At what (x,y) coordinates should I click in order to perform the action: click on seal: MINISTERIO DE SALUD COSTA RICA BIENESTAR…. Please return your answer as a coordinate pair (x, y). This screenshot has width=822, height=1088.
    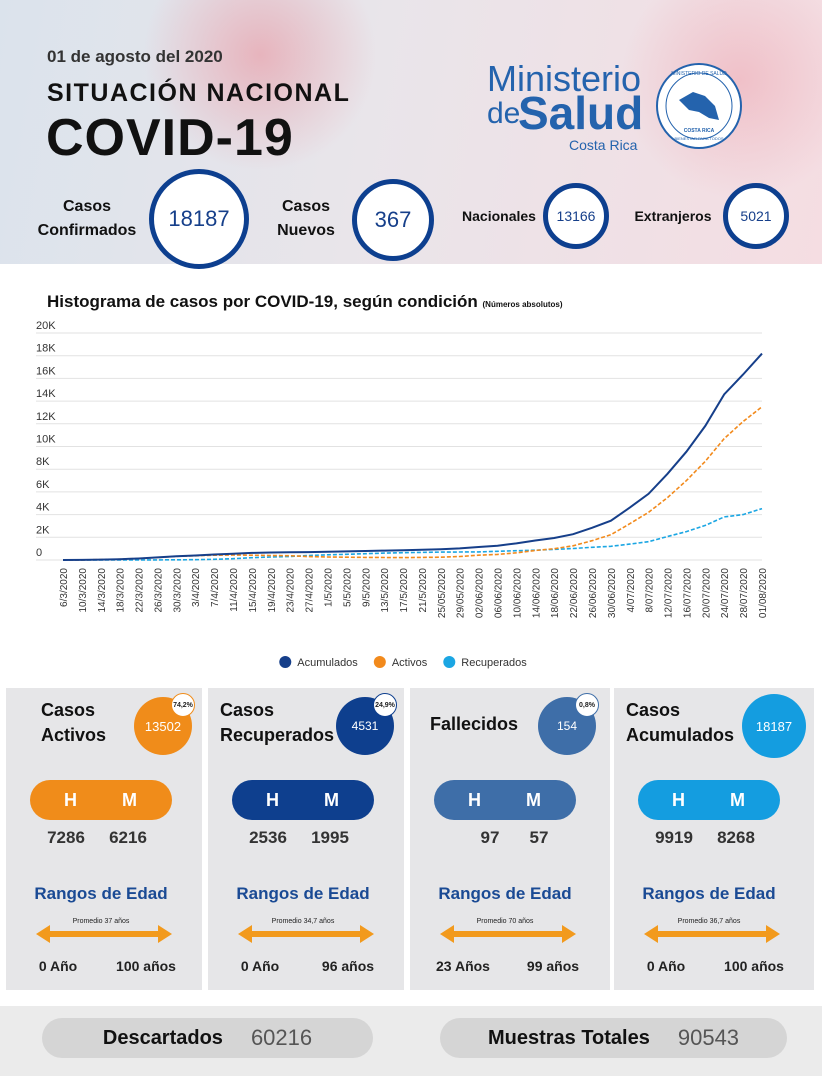
    Looking at the image, I should click on (699, 106).